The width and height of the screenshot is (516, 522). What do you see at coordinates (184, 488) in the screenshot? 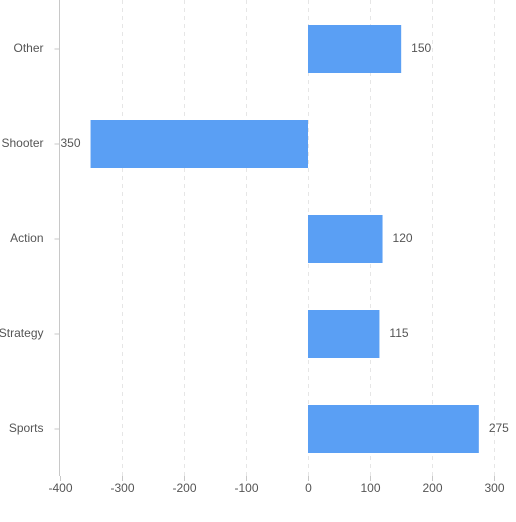
I see `x-tick-label: -200` at bounding box center [184, 488].